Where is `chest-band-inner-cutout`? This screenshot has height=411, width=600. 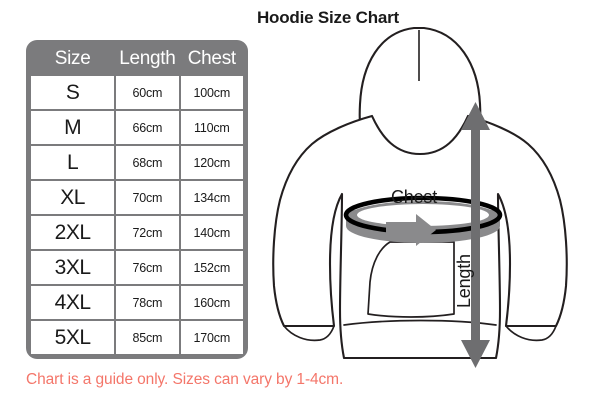
chest-band-inner-cutout is located at coordinates (423, 215).